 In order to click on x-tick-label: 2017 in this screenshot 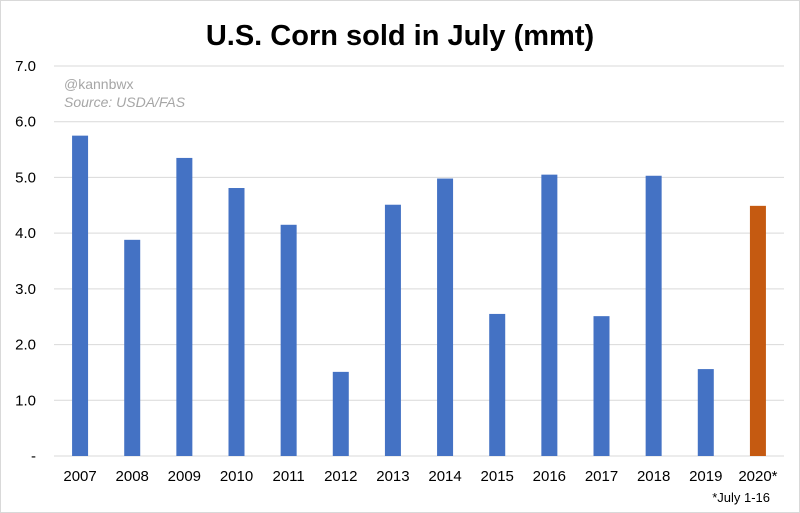, I will do `click(601, 476)`.